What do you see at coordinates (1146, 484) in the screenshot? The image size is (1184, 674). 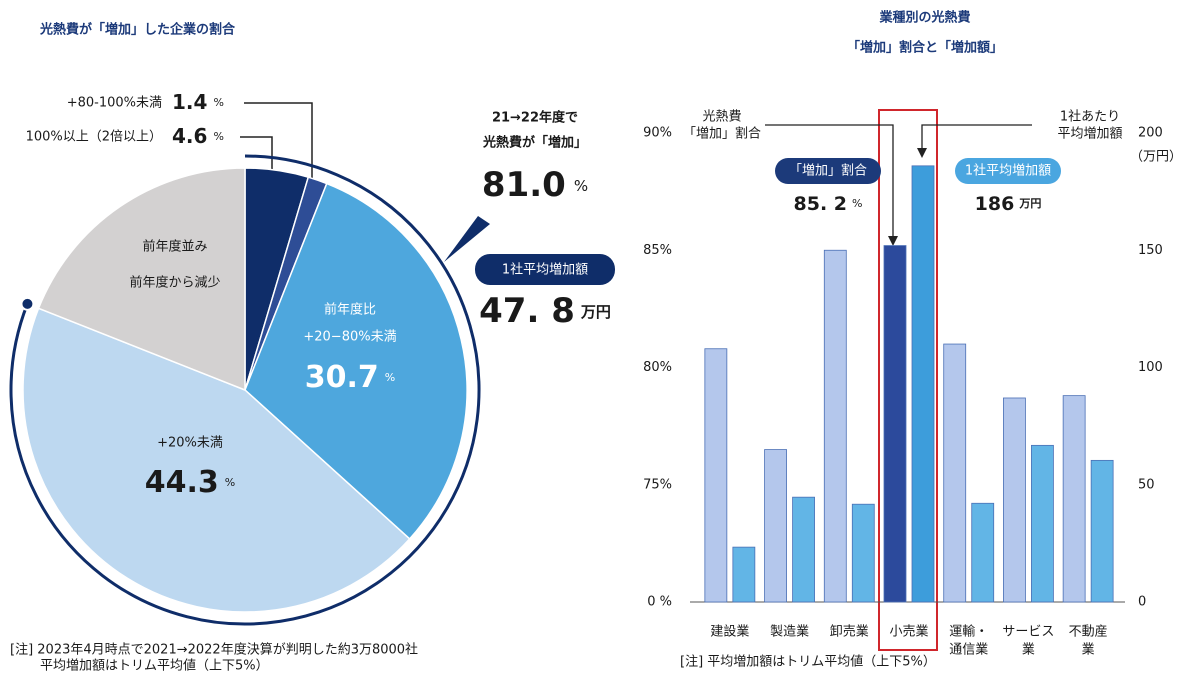 I see `y2-tick-label: 50` at bounding box center [1146, 484].